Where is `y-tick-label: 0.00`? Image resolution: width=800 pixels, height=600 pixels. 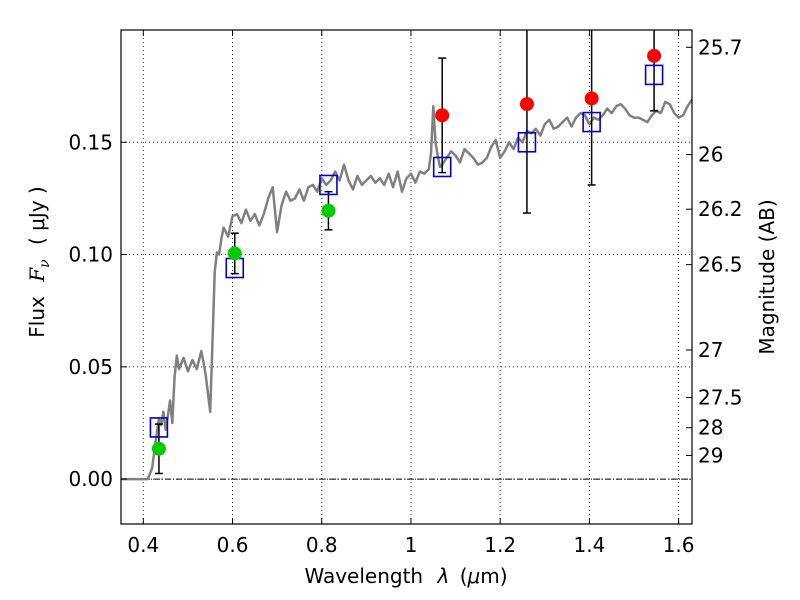
y-tick-label: 0.00 is located at coordinates (90, 479).